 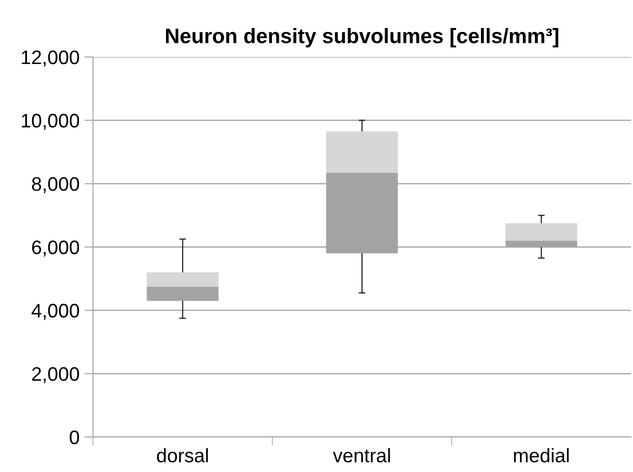 I want to click on x-tick-label: medial, so click(x=541, y=455).